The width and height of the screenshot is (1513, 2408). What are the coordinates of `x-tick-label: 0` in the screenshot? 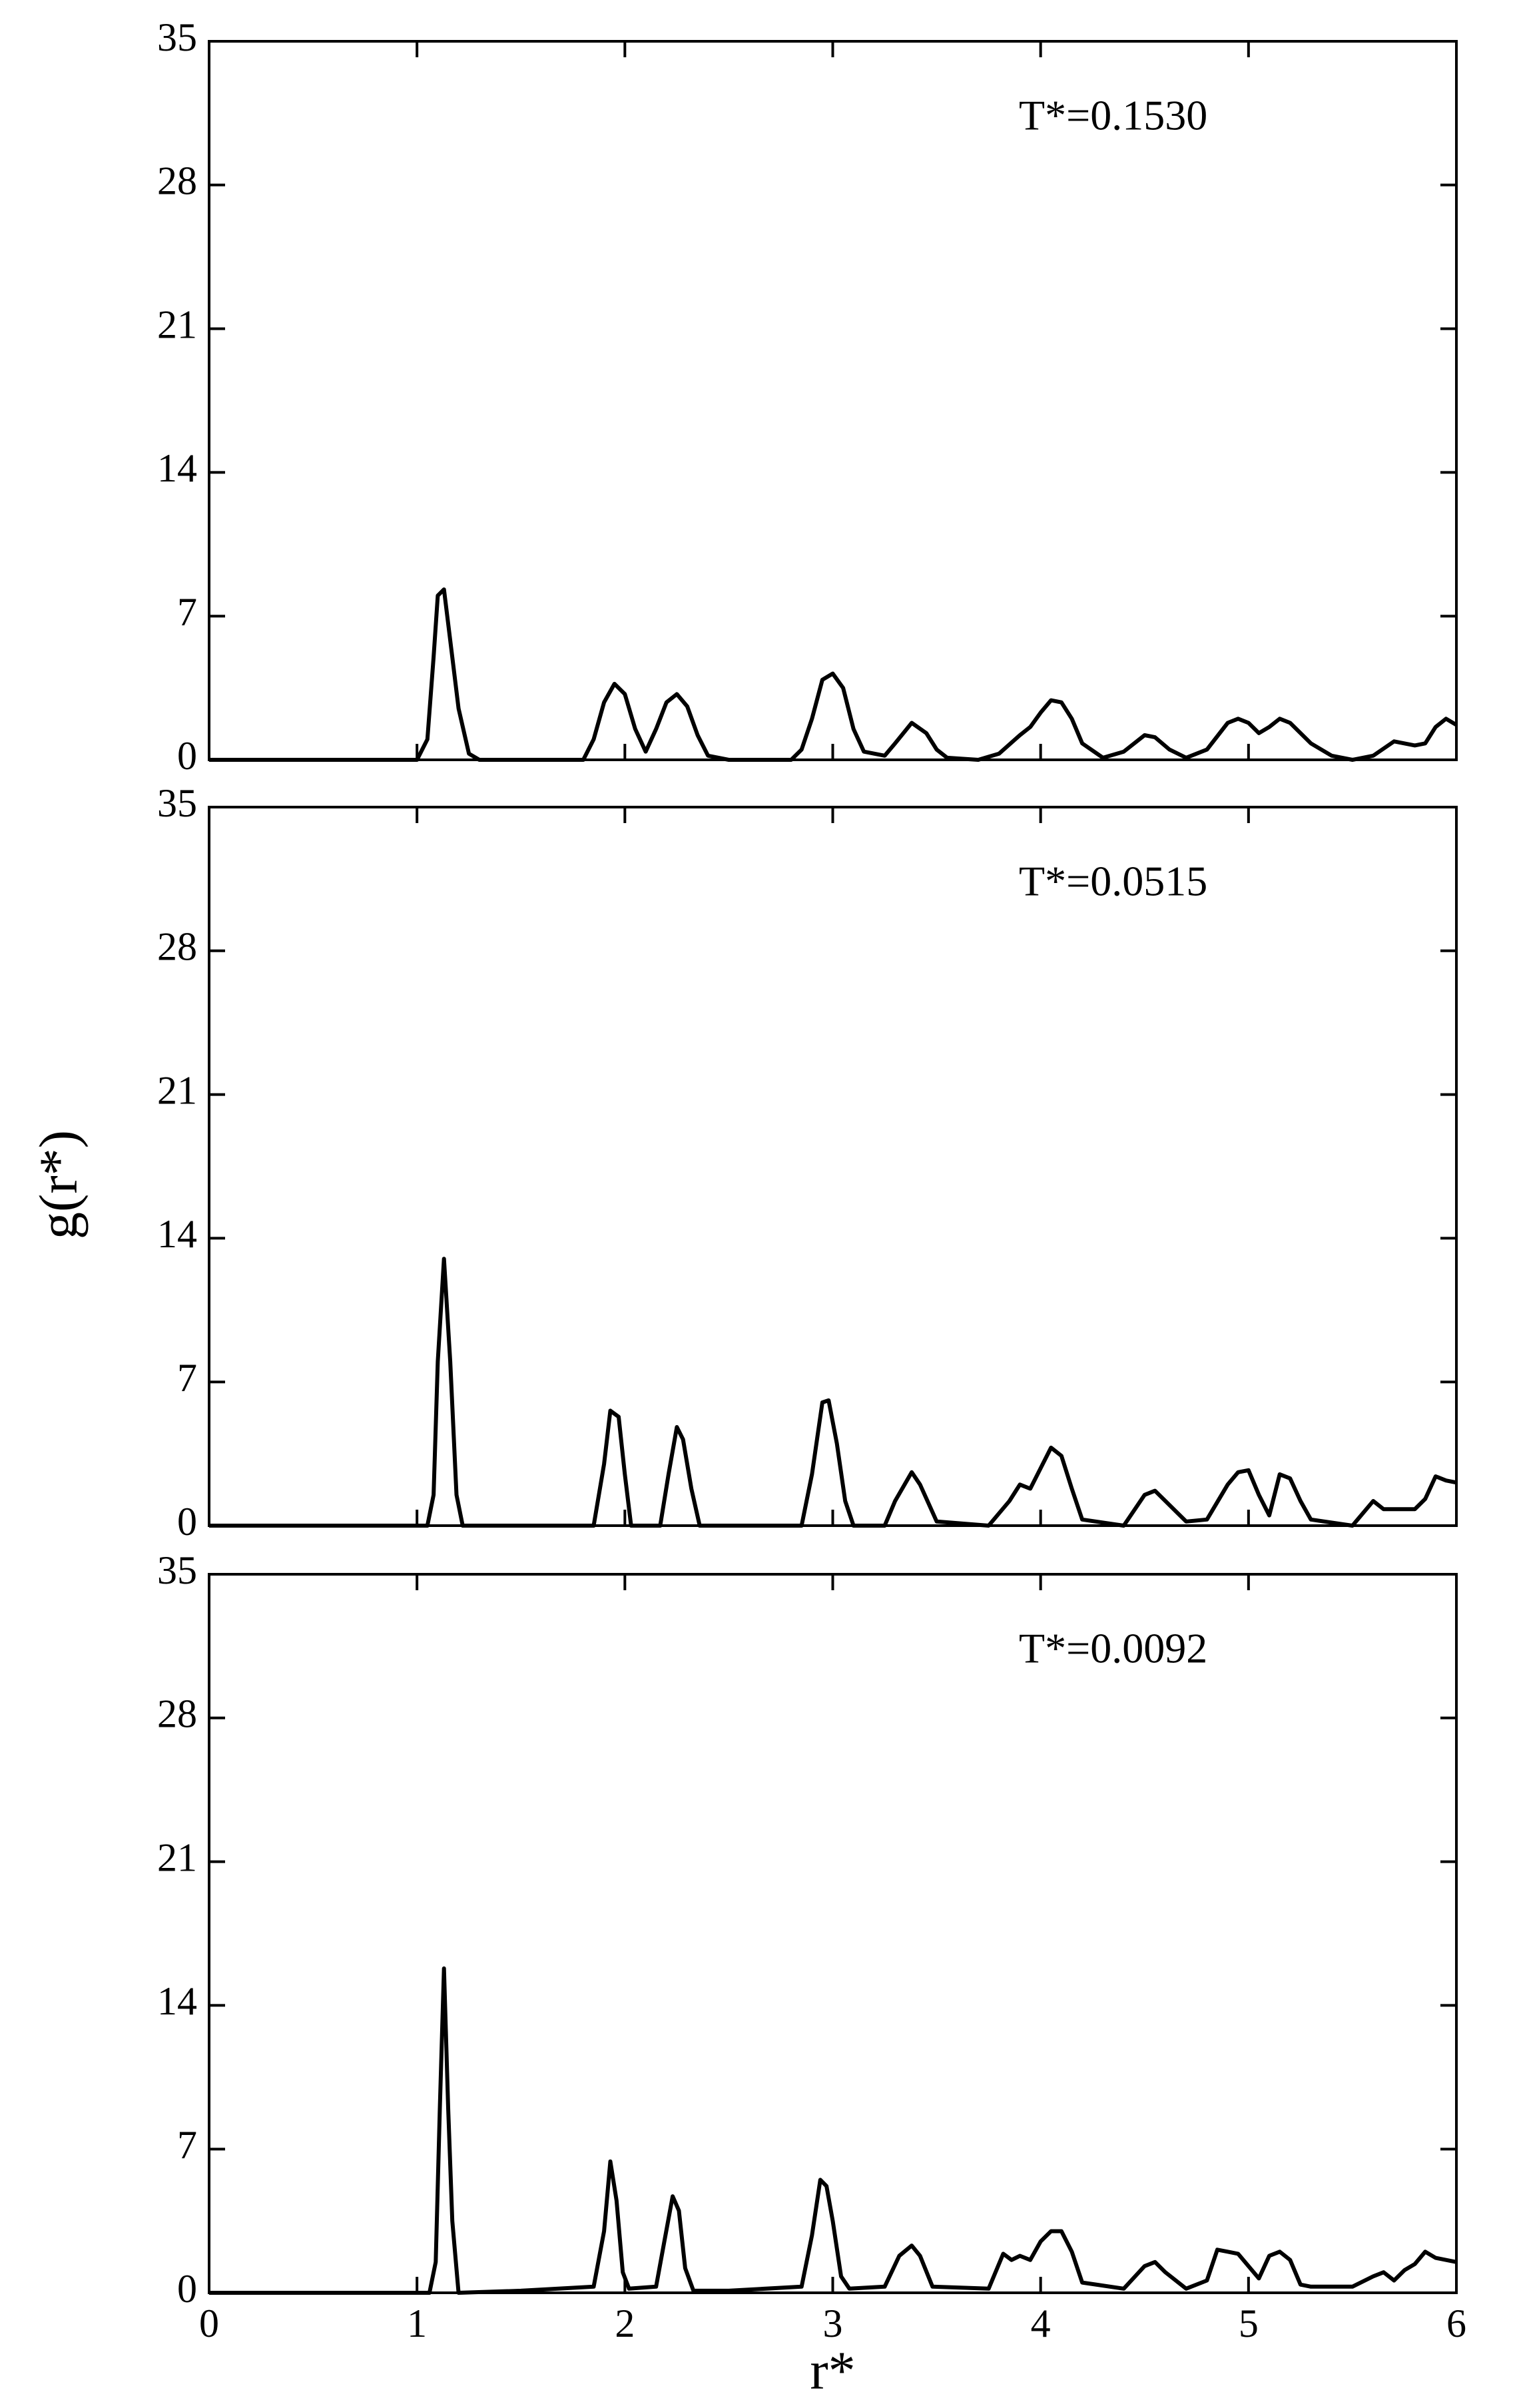 It's located at (209, 2323).